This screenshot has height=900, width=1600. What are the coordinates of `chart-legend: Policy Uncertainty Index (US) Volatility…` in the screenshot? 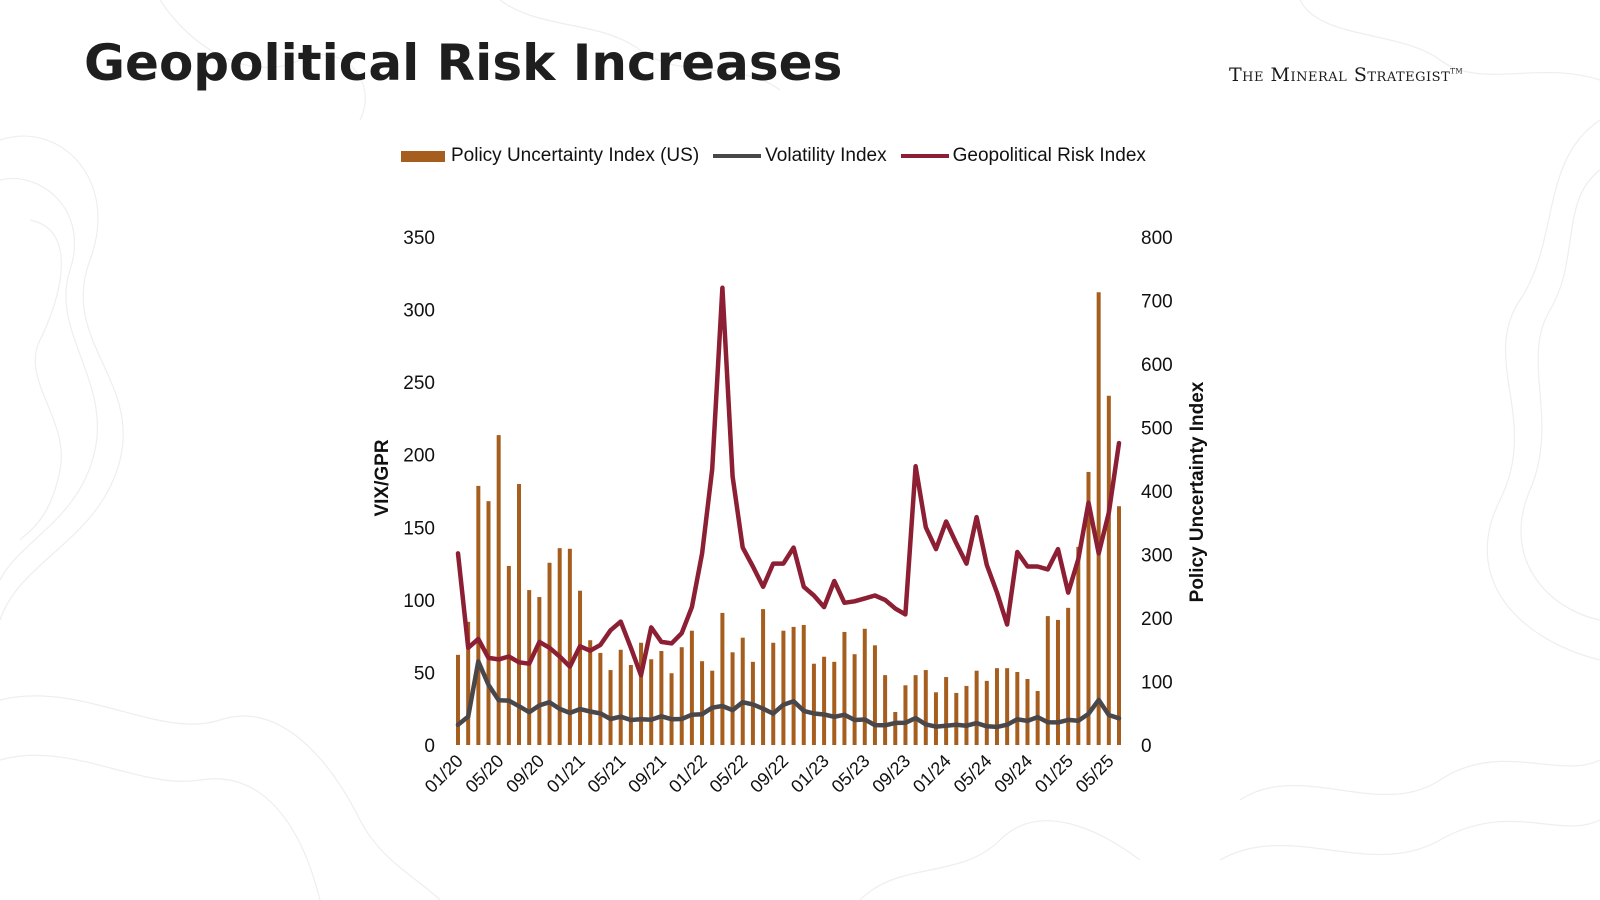 It's located at (780, 156).